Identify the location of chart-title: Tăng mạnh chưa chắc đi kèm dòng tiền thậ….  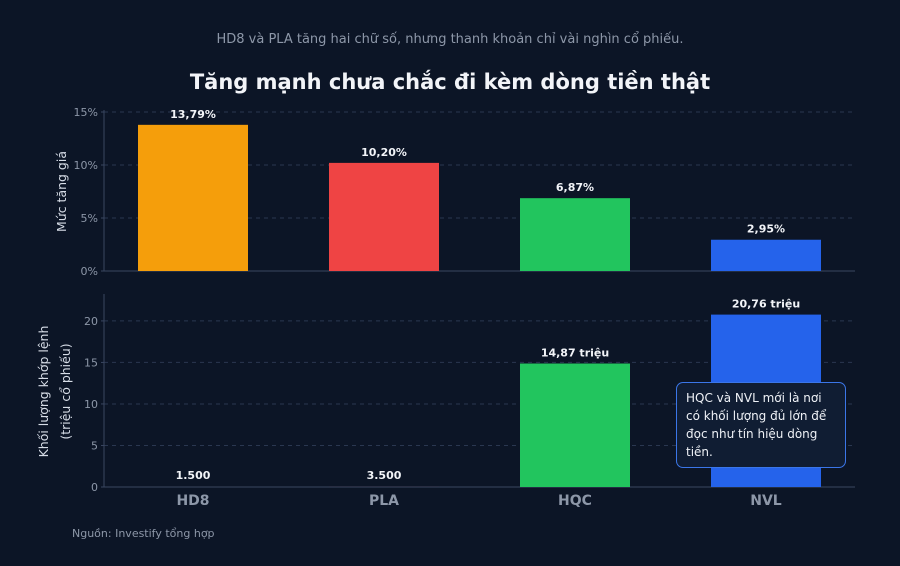
(450, 82).